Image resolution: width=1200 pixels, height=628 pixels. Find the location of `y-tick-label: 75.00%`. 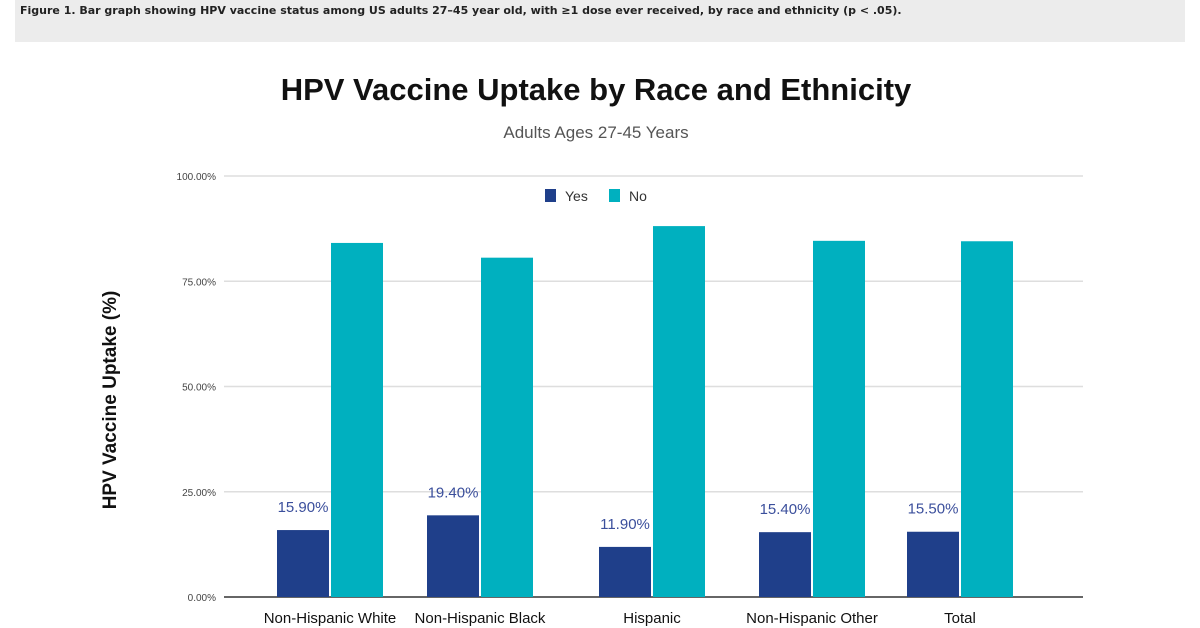

y-tick-label: 75.00% is located at coordinates (199, 282).